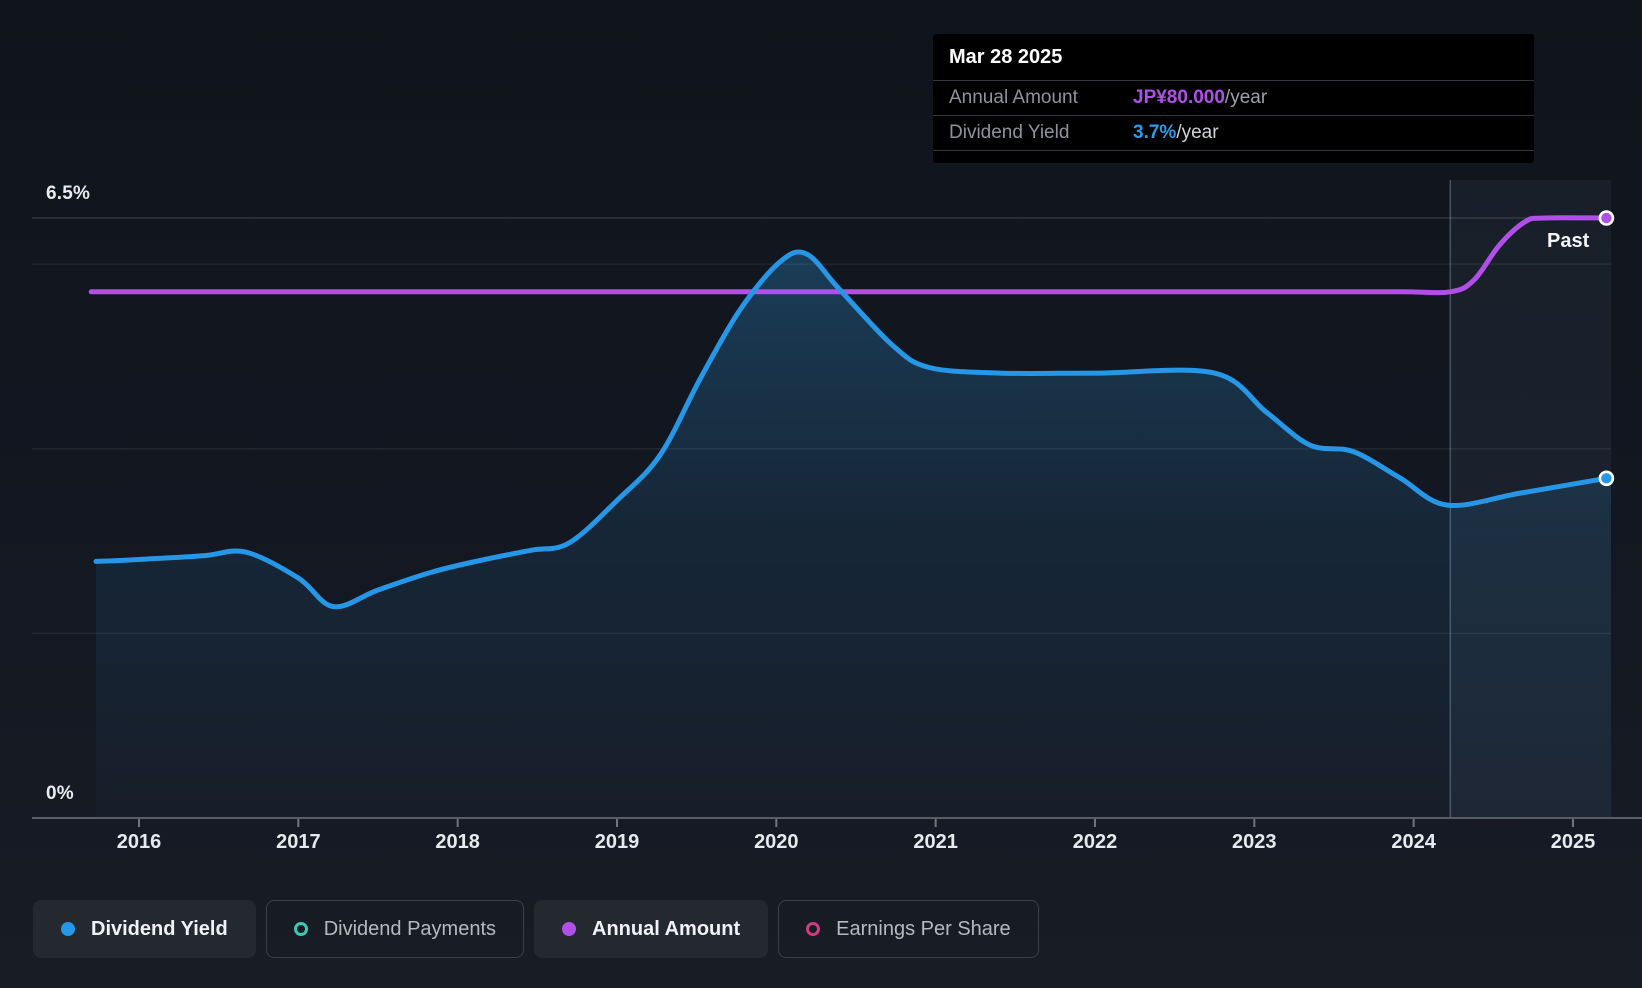 The height and width of the screenshot is (988, 1642). Describe the element at coordinates (1606, 478) in the screenshot. I see `dividend-yield-endpoint` at that location.